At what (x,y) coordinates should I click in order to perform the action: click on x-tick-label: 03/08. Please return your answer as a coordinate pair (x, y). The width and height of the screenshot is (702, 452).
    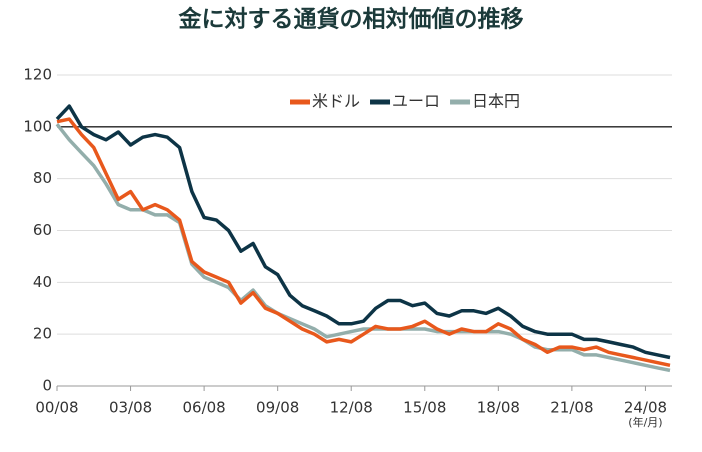
    Looking at the image, I should click on (130, 408).